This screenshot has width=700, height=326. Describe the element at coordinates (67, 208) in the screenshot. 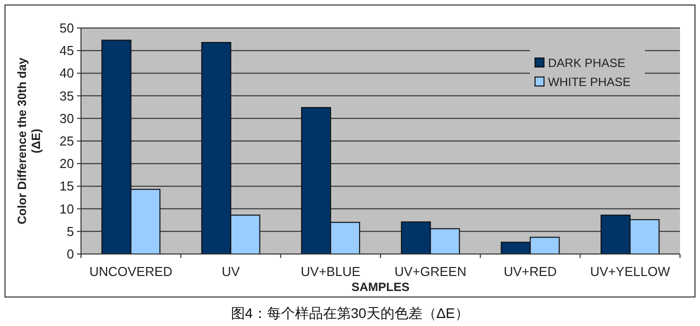

I see `y-tick-label: 10` at that location.